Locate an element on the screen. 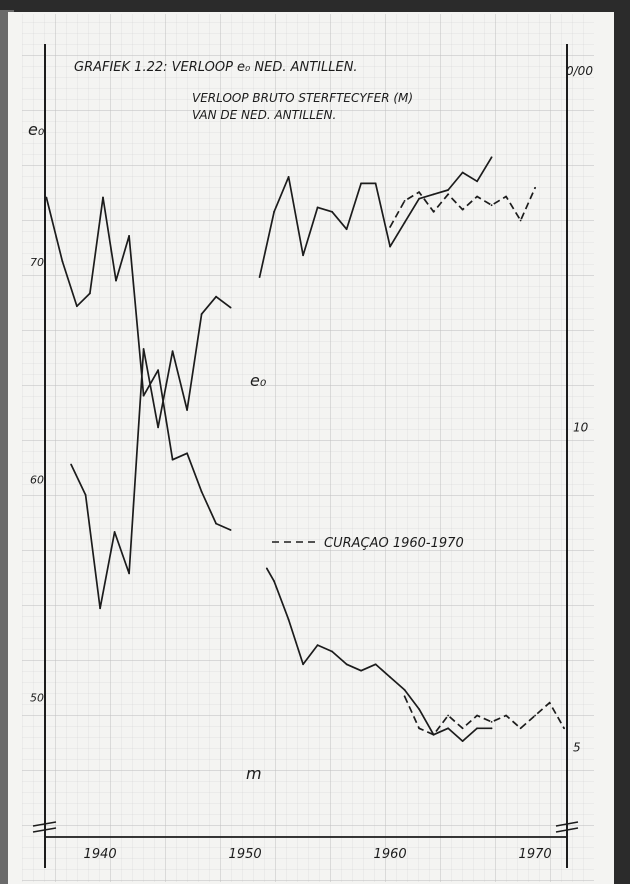  x-tick-label-1940: 1940 is located at coordinates (100, 854).